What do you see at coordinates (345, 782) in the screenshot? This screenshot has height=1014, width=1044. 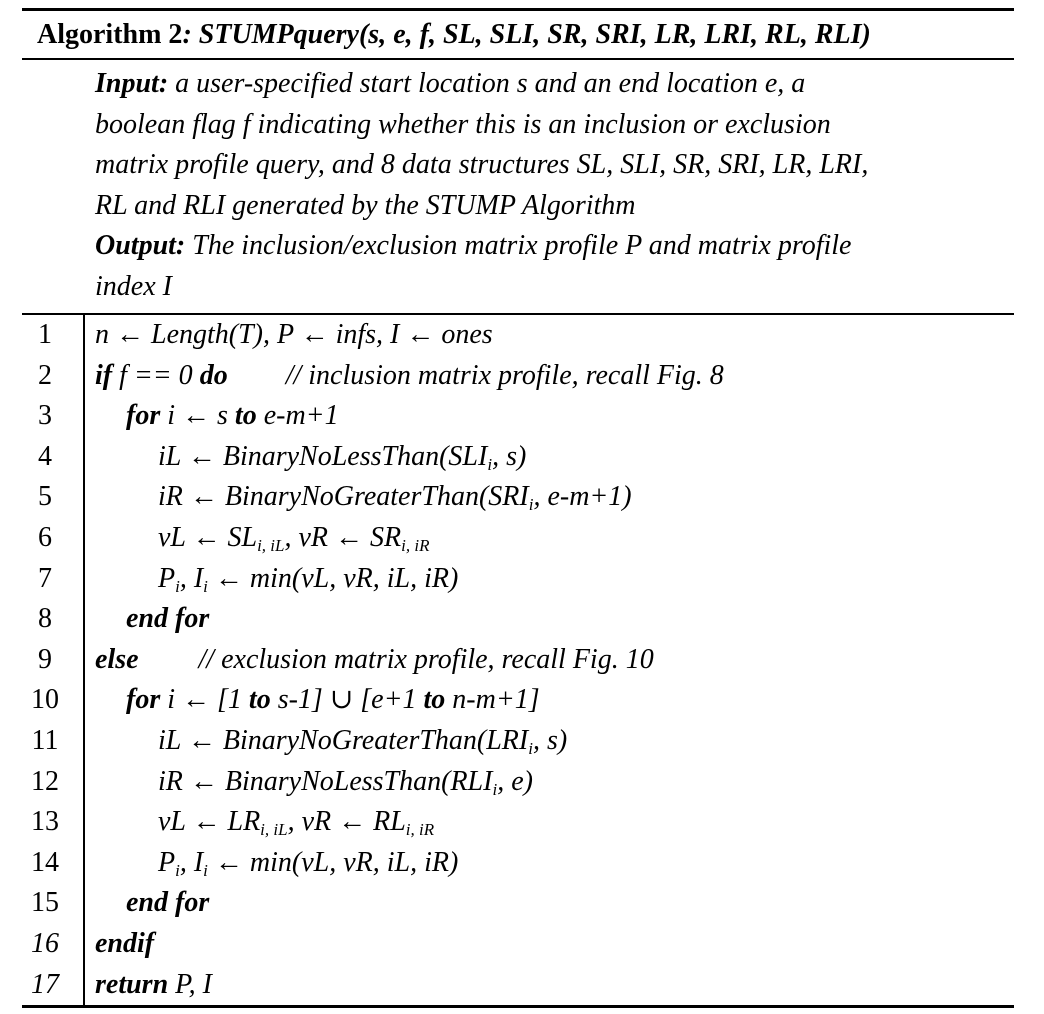 I see `code-text: iR ← BinaryNoLessThan(RLIi, e)` at bounding box center [345, 782].